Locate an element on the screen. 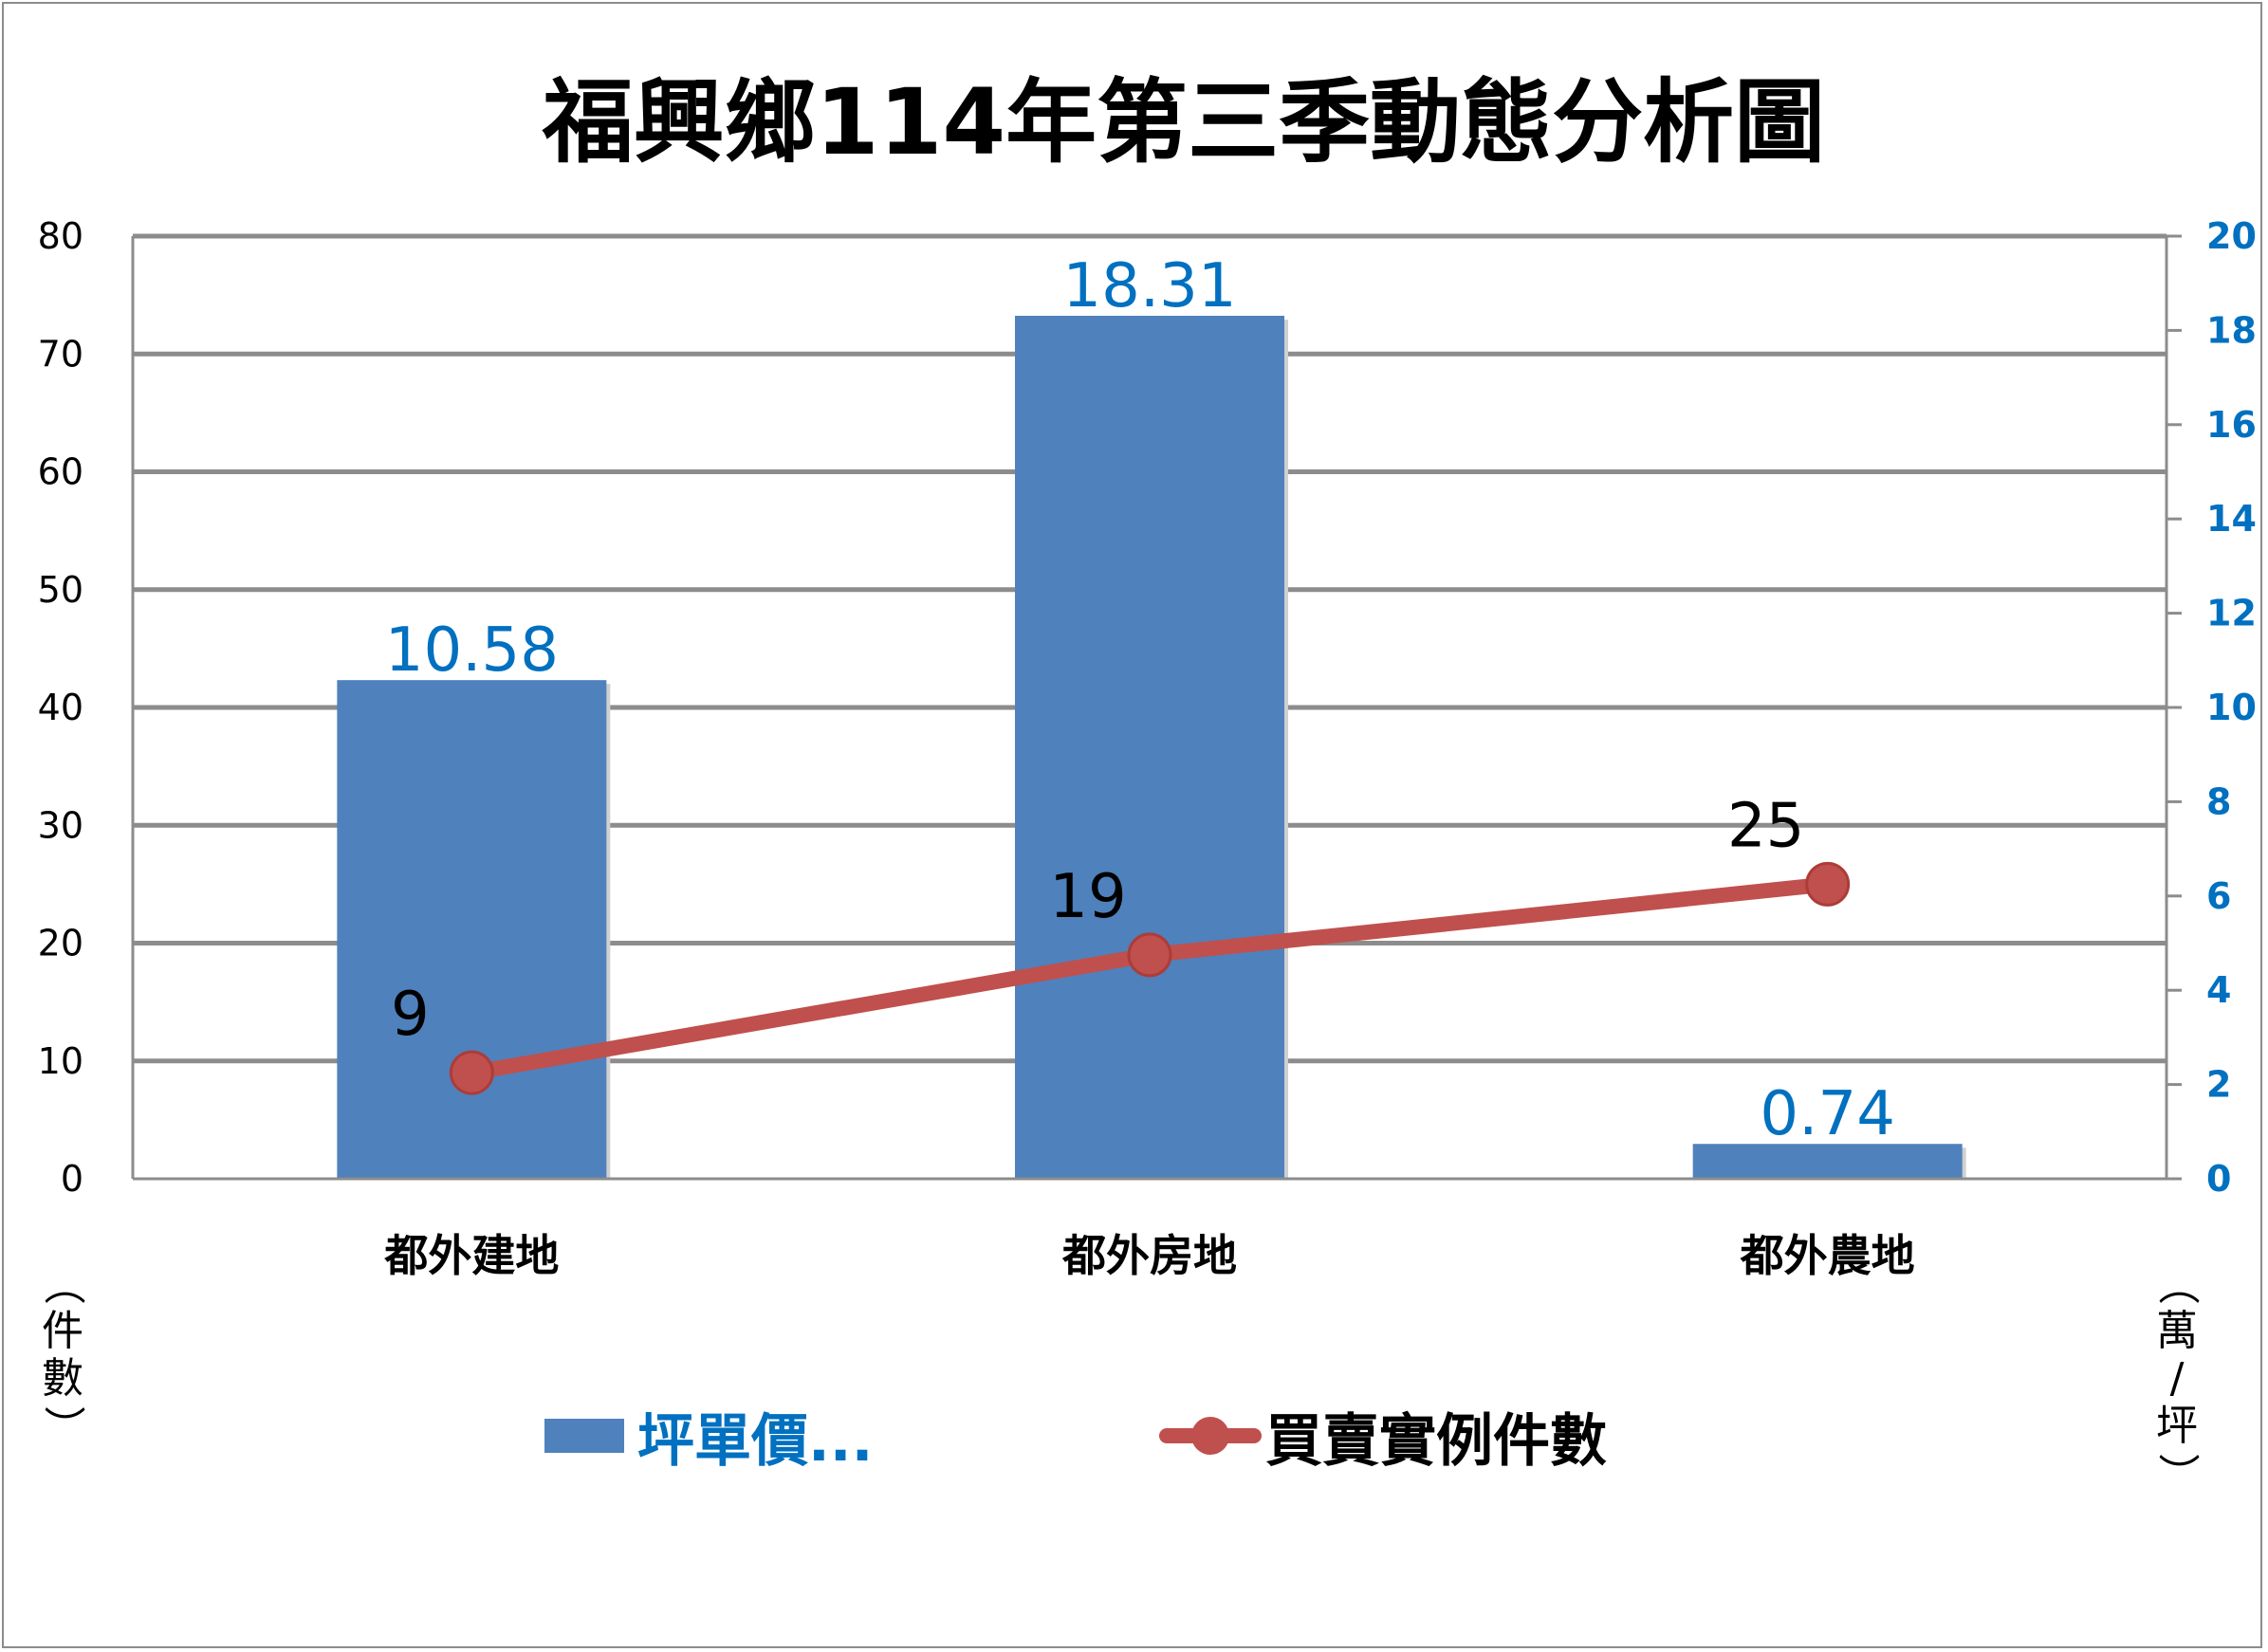 The width and height of the screenshot is (2268, 1652). y-left-tick-label: 60 is located at coordinates (60, 472).